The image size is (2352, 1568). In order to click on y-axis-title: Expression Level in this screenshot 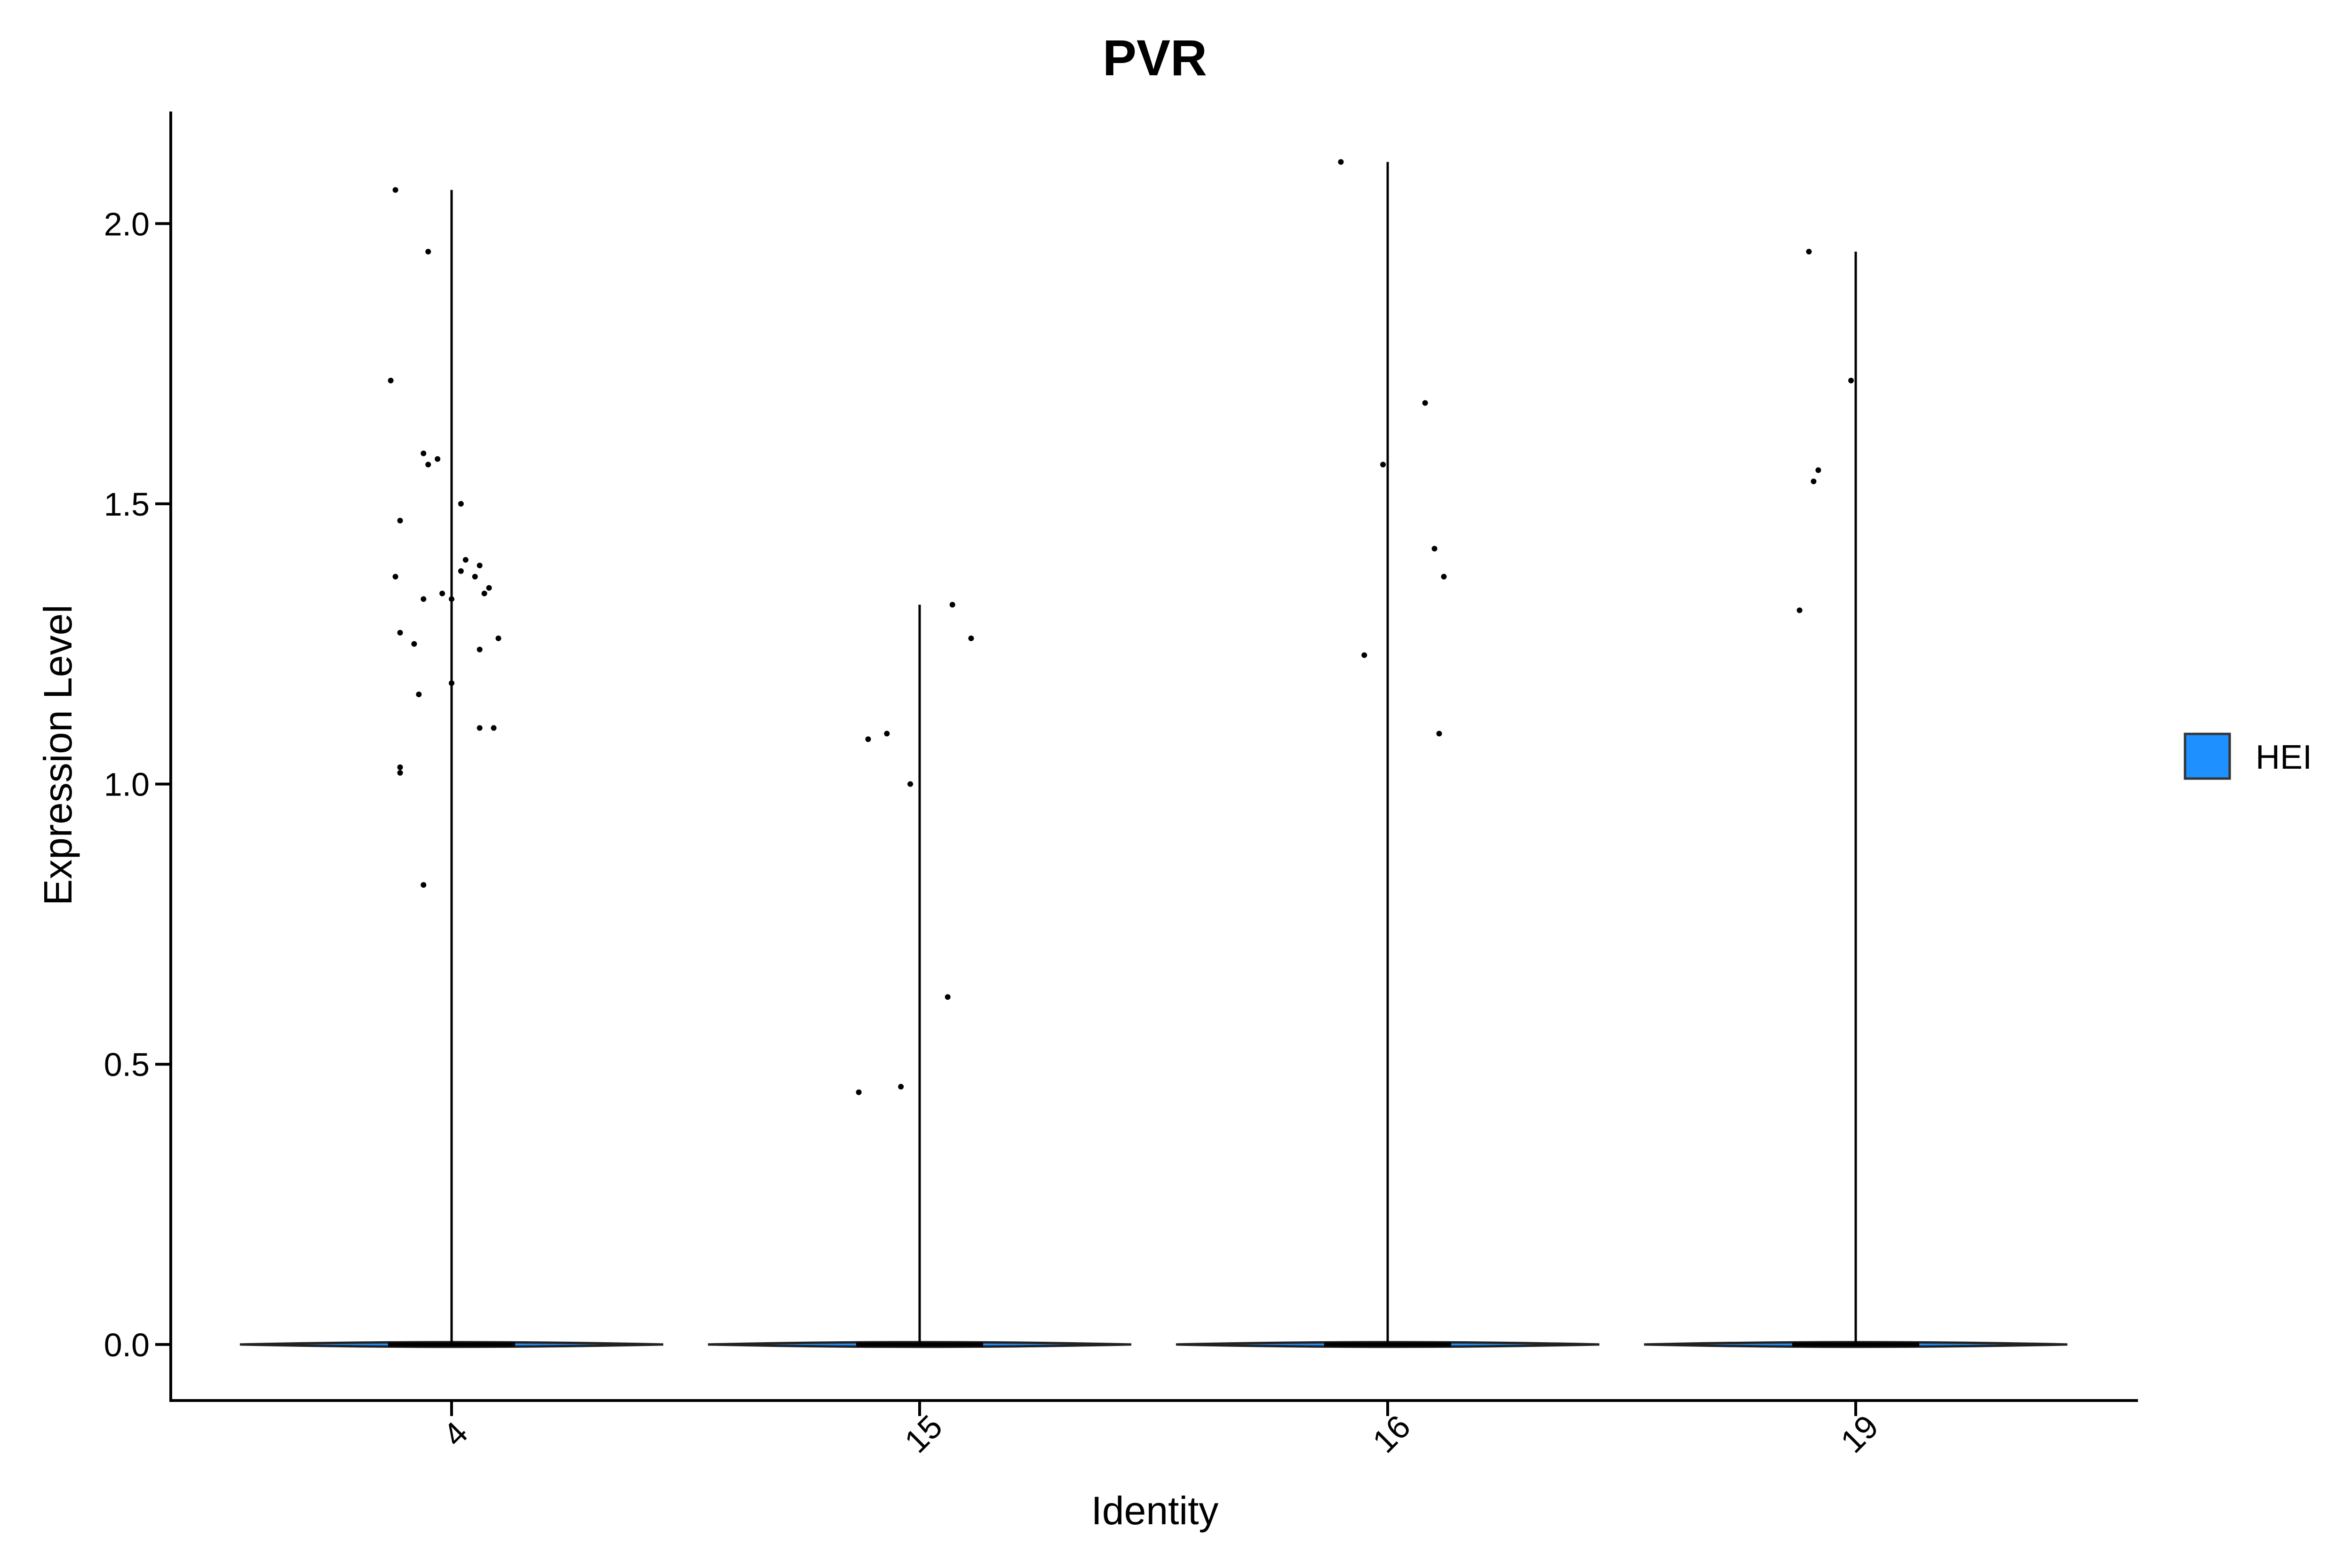, I will do `click(58, 755)`.